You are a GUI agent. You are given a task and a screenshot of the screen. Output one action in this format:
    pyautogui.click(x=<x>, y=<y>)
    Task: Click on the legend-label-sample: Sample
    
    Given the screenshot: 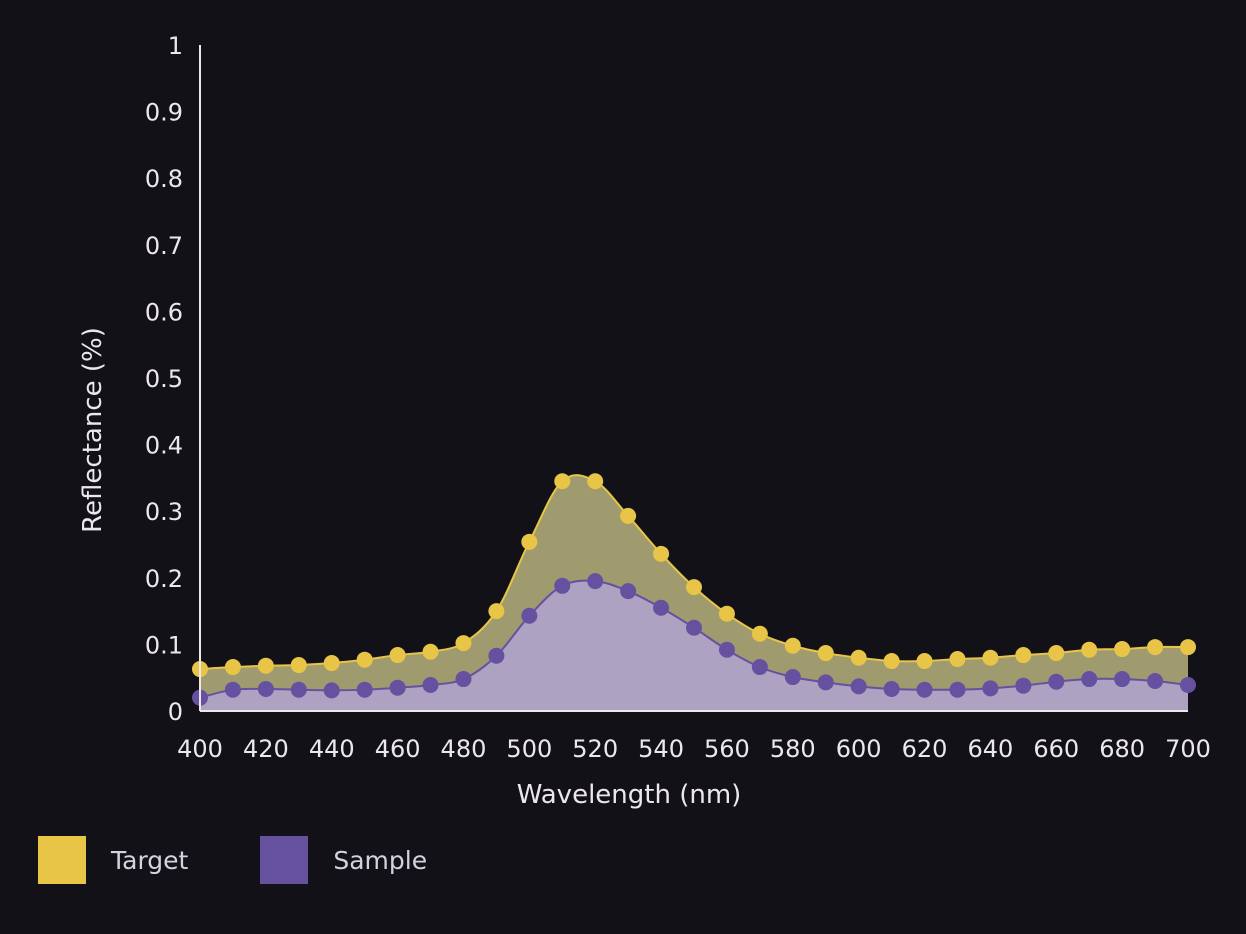 What is the action you would take?
    pyautogui.click(x=380, y=860)
    